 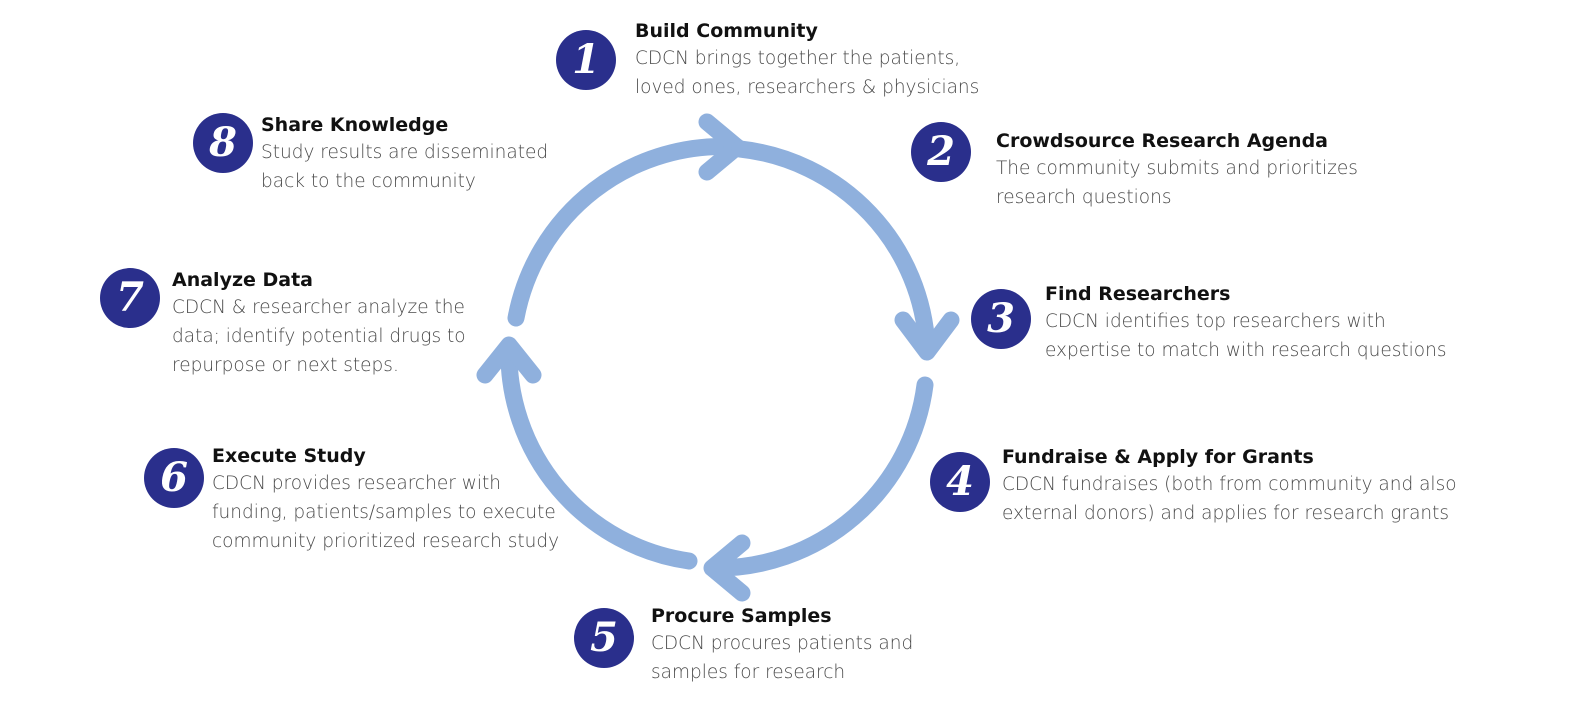 I want to click on number-badge-3: 3, so click(x=1001, y=319).